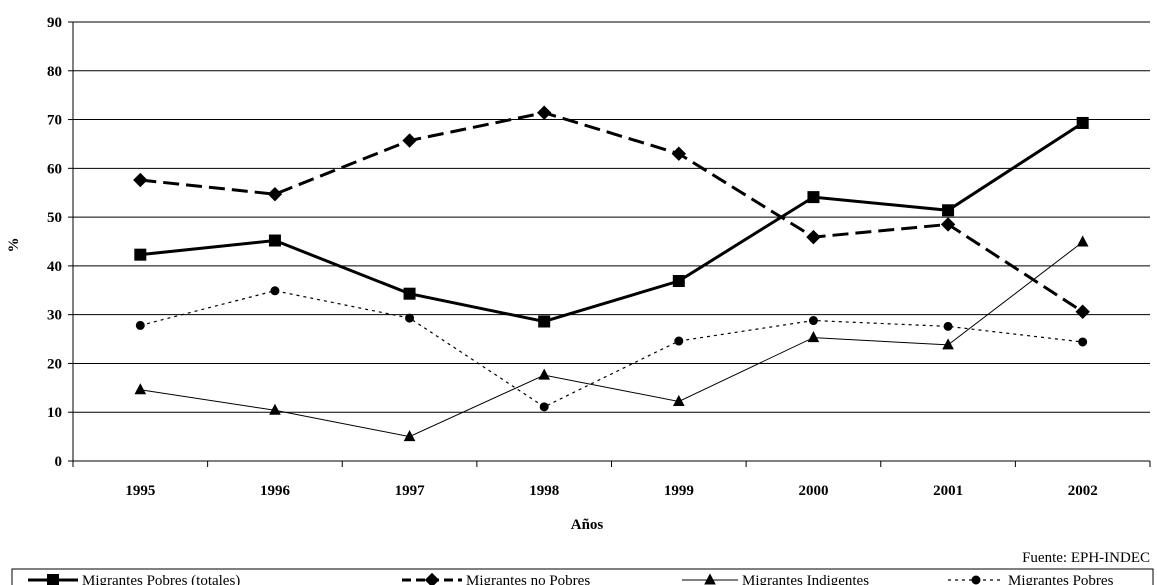 This screenshot has width=1157, height=585. Describe the element at coordinates (611, 480) in the screenshot. I see `x-axis-ticks: 1995 1996 1997 1998 1999 2000 2001 2002` at that location.